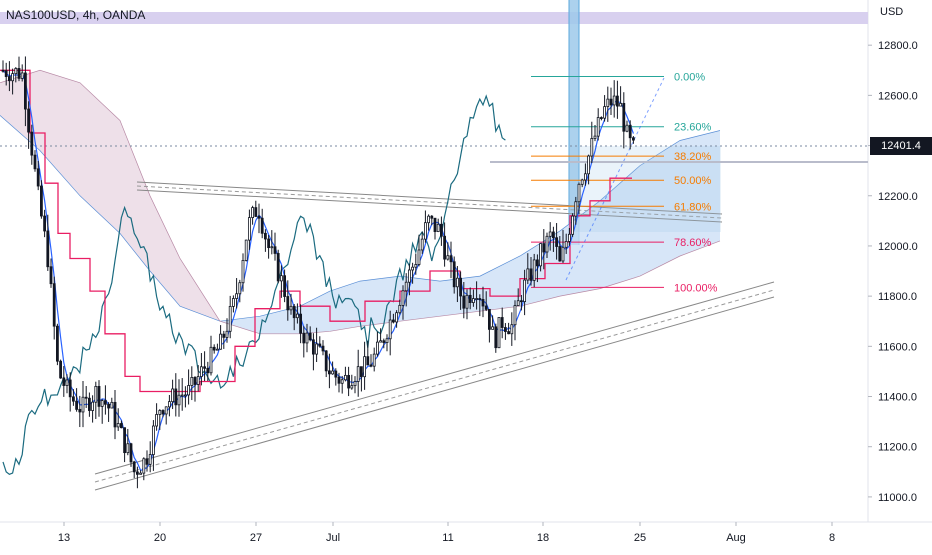 The width and height of the screenshot is (932, 555). I want to click on y-tick-label: 11800.0, so click(897, 297).